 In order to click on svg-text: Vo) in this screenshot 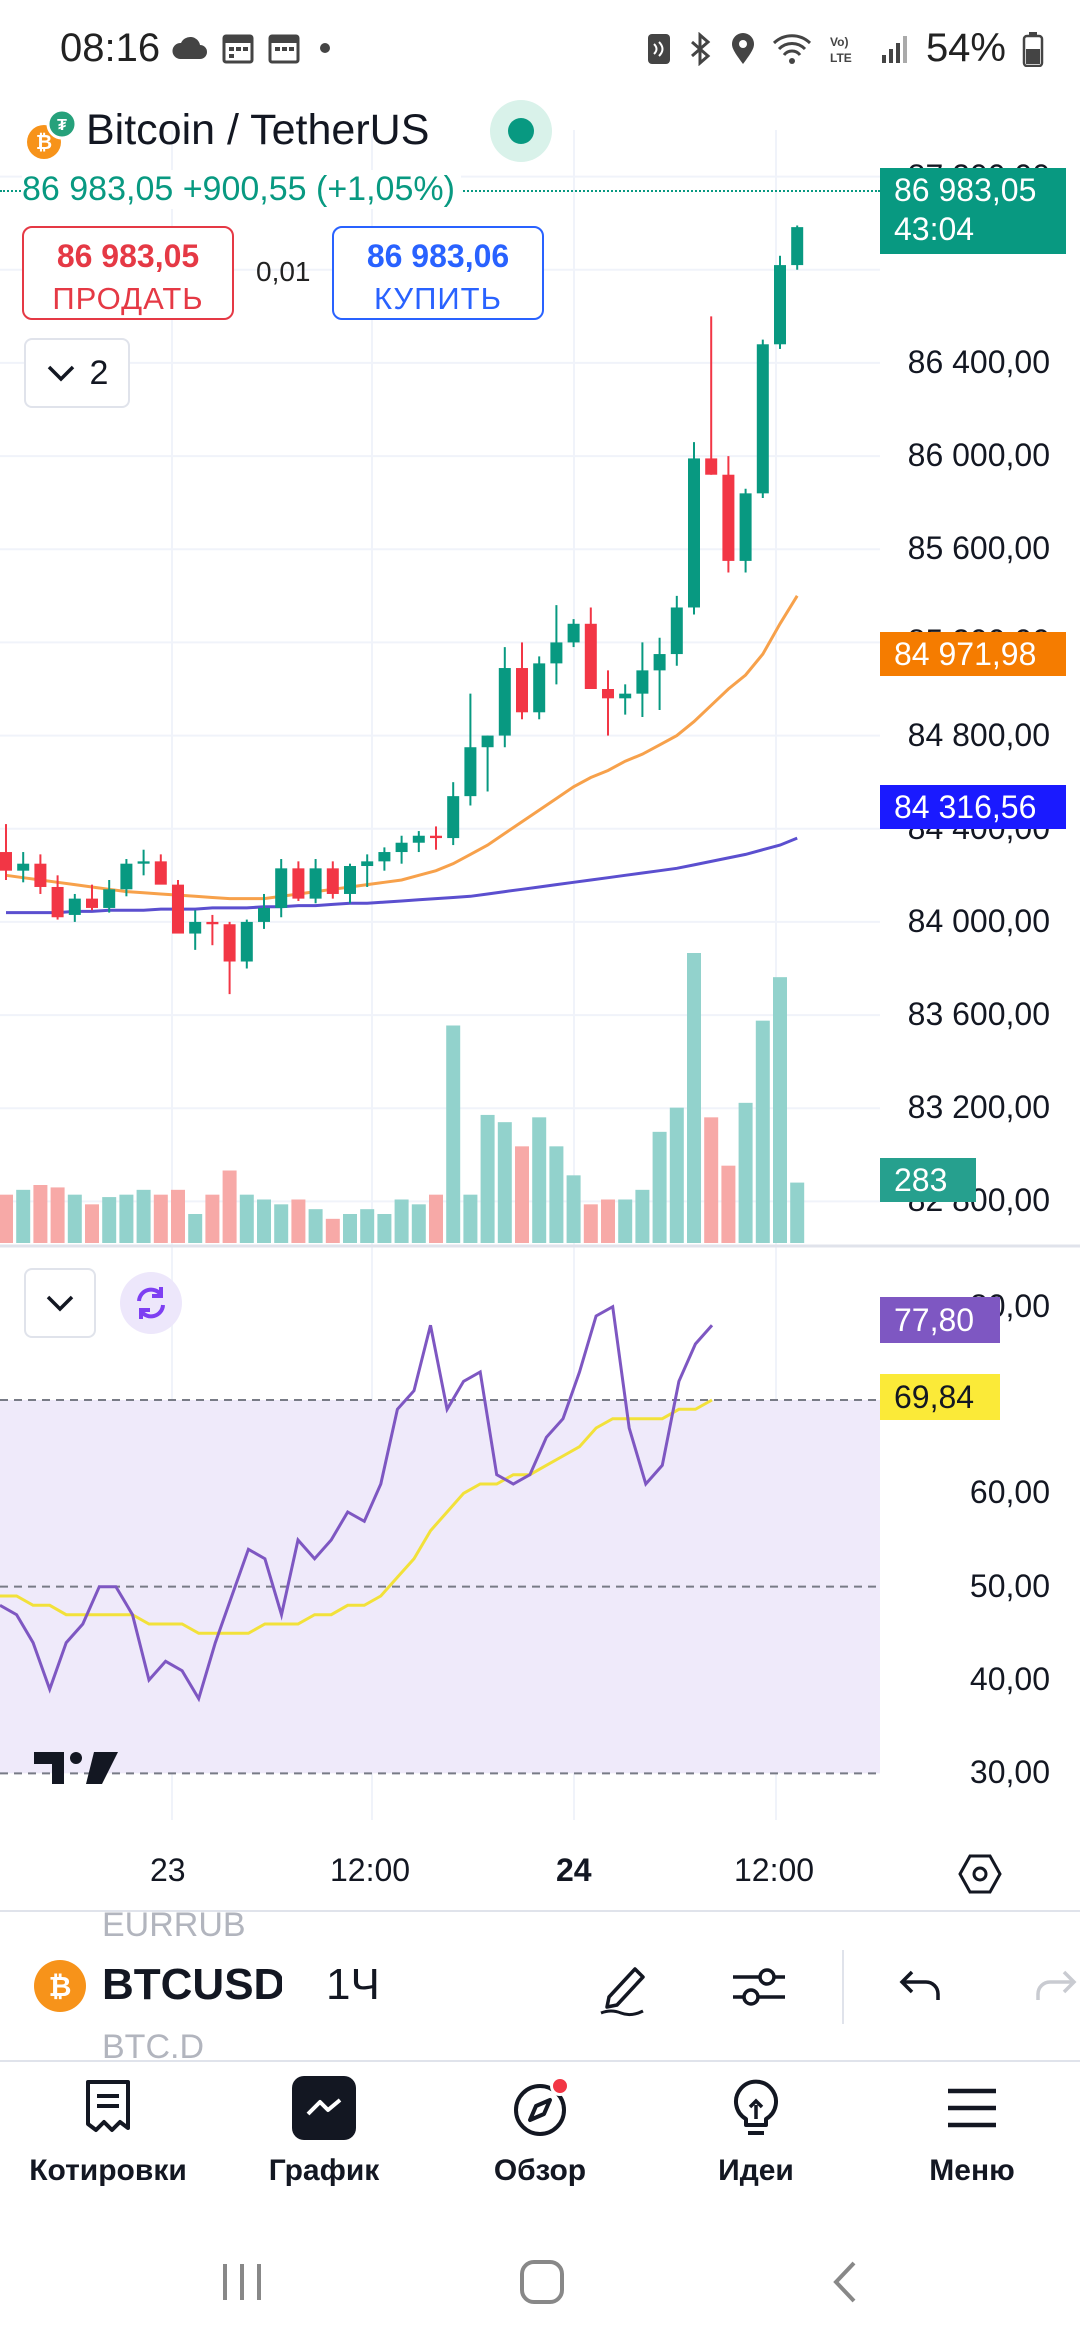, I will do `click(839, 42)`.